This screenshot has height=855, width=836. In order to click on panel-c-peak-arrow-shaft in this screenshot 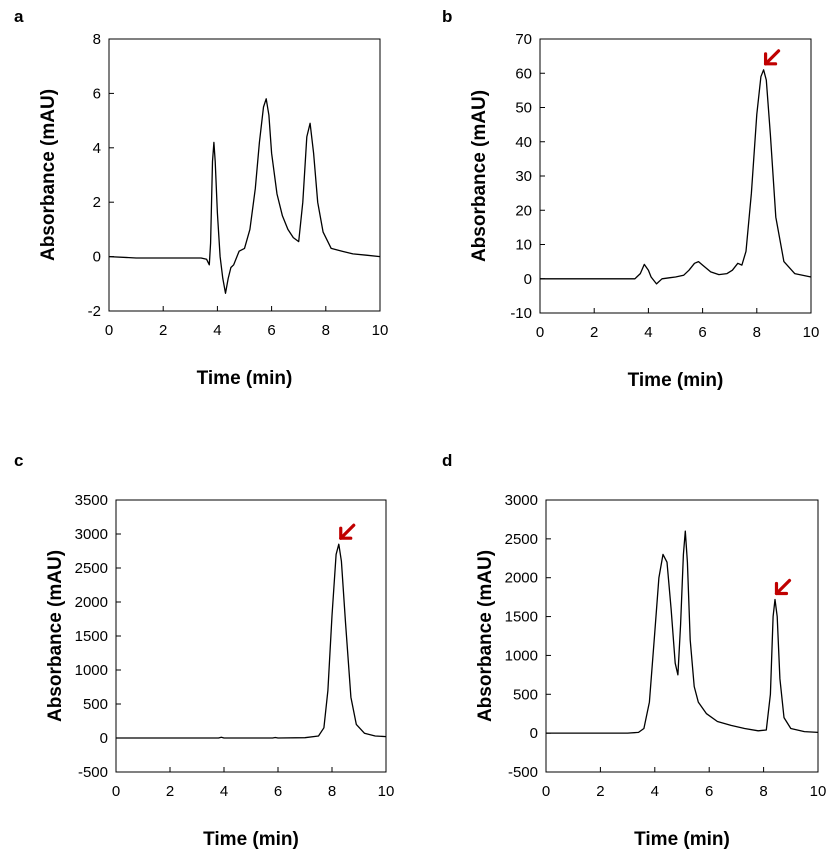, I will do `click(347, 531)`.